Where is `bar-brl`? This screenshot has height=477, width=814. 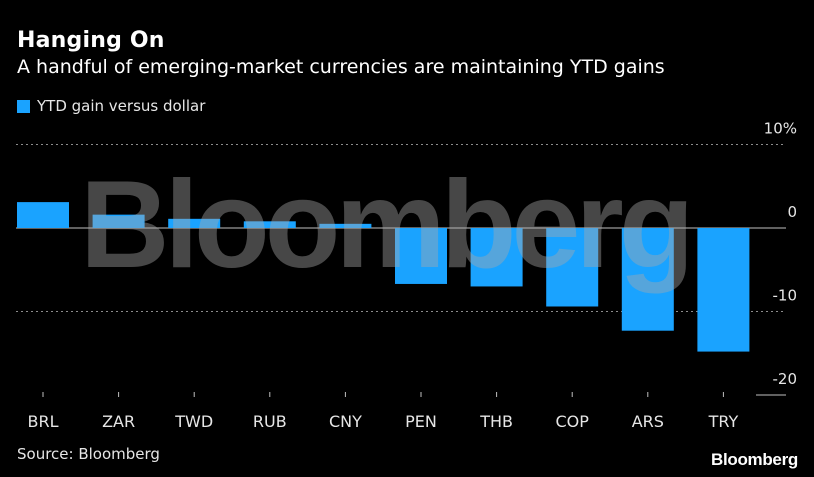 bar-brl is located at coordinates (43, 215).